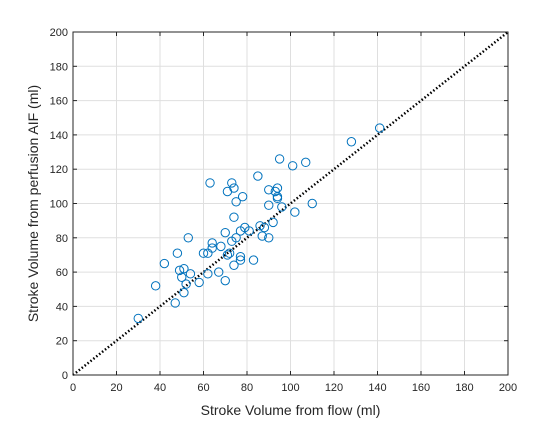 The height and width of the screenshot is (425, 560). Describe the element at coordinates (334, 388) in the screenshot. I see `x-tick-label: 120` at that location.